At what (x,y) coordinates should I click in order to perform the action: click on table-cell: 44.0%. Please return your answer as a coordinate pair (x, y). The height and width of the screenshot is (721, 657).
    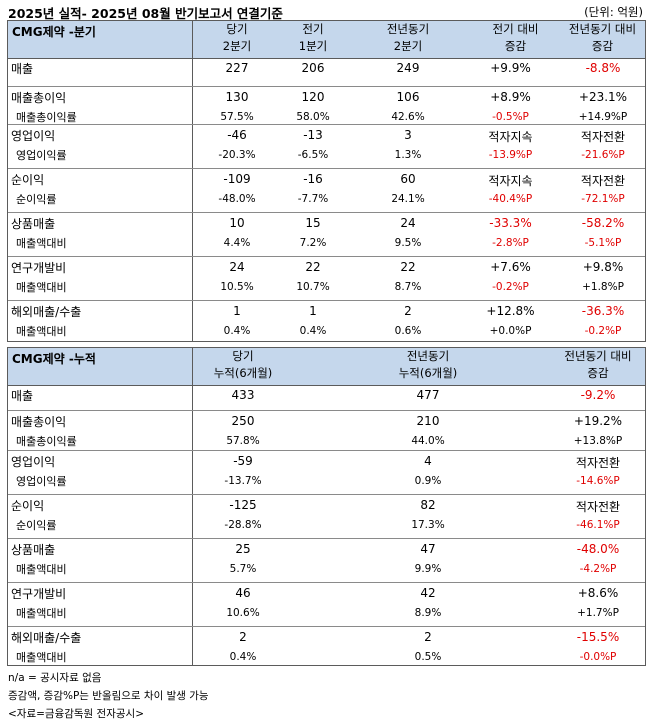
    Looking at the image, I should click on (428, 441).